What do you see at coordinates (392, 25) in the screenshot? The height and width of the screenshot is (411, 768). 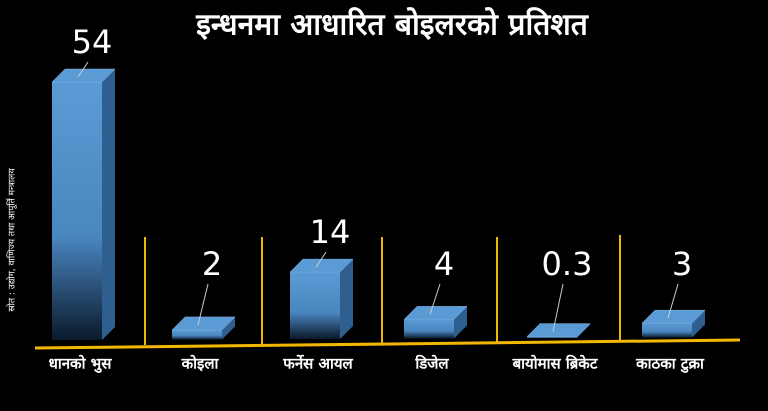 I see `chart-title: इन्धनमा आधारित बोइलरको प्रतिशत` at bounding box center [392, 25].